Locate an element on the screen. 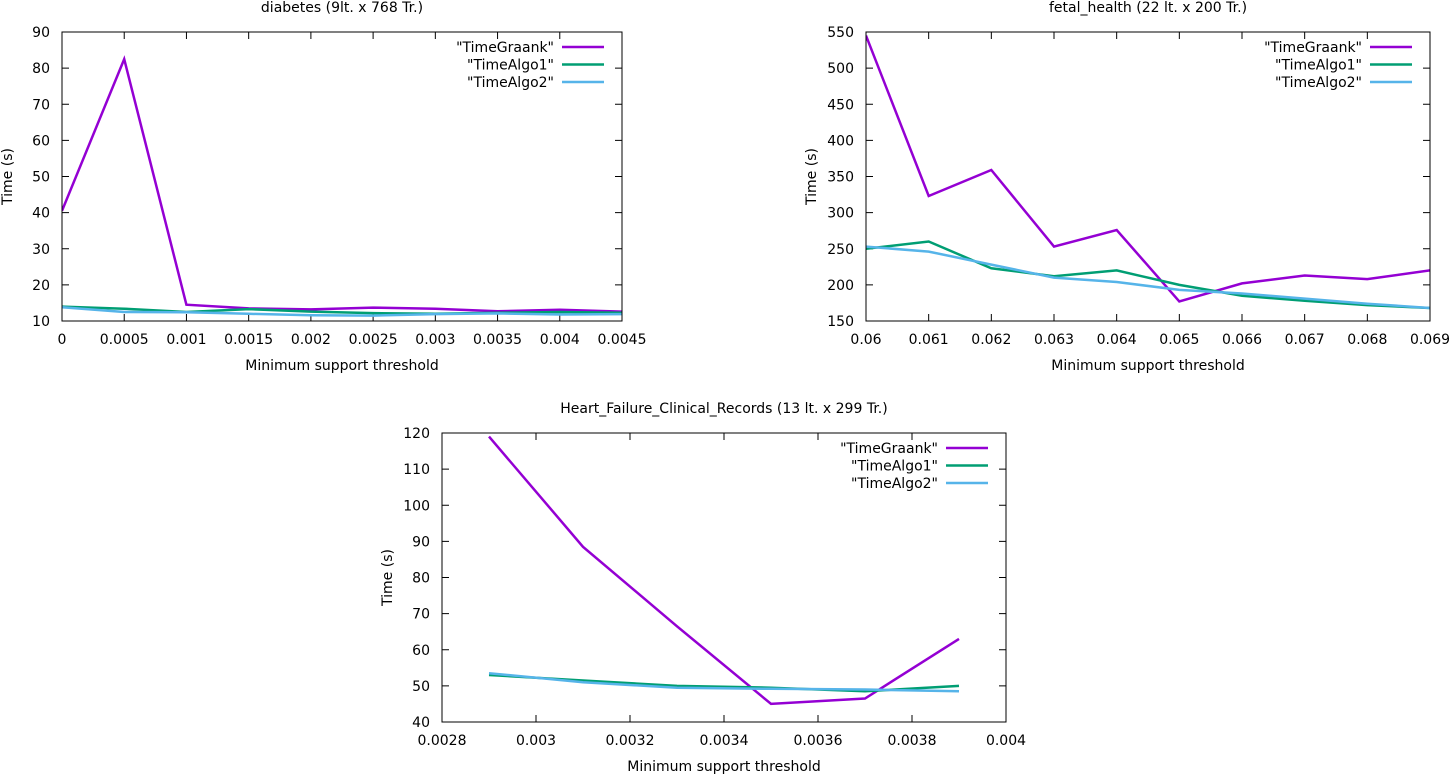  x-tick-label: 0.061 is located at coordinates (929, 340).